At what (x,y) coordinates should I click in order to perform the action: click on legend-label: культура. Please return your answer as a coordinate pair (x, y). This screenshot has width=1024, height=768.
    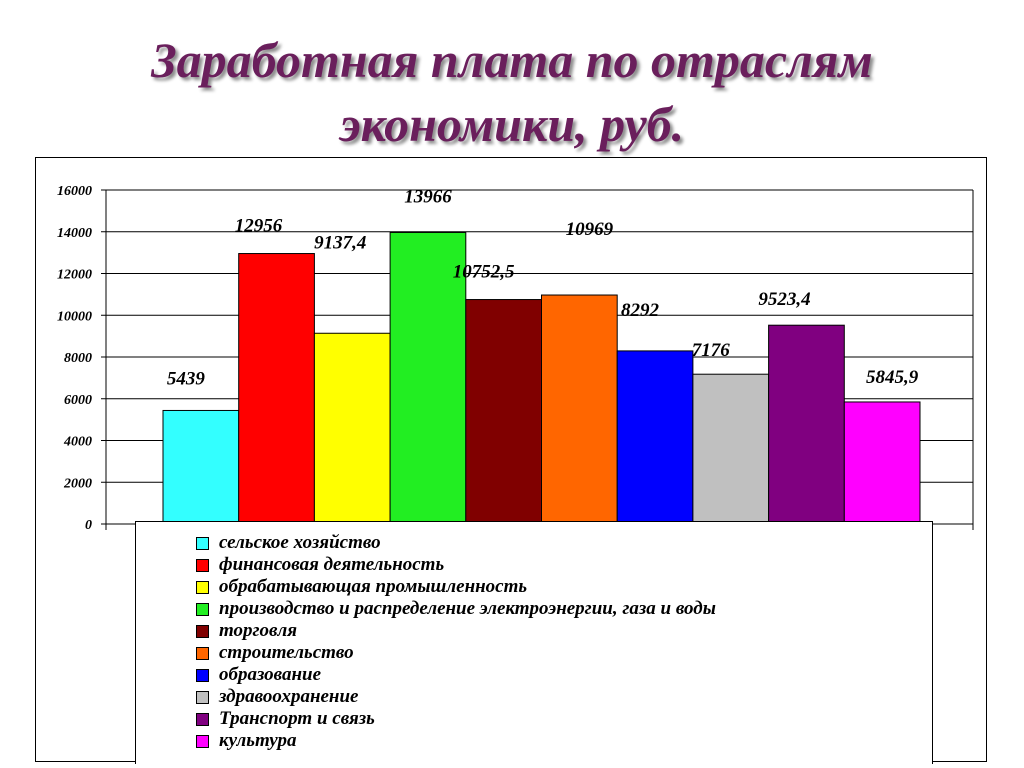
    Looking at the image, I should click on (258, 740).